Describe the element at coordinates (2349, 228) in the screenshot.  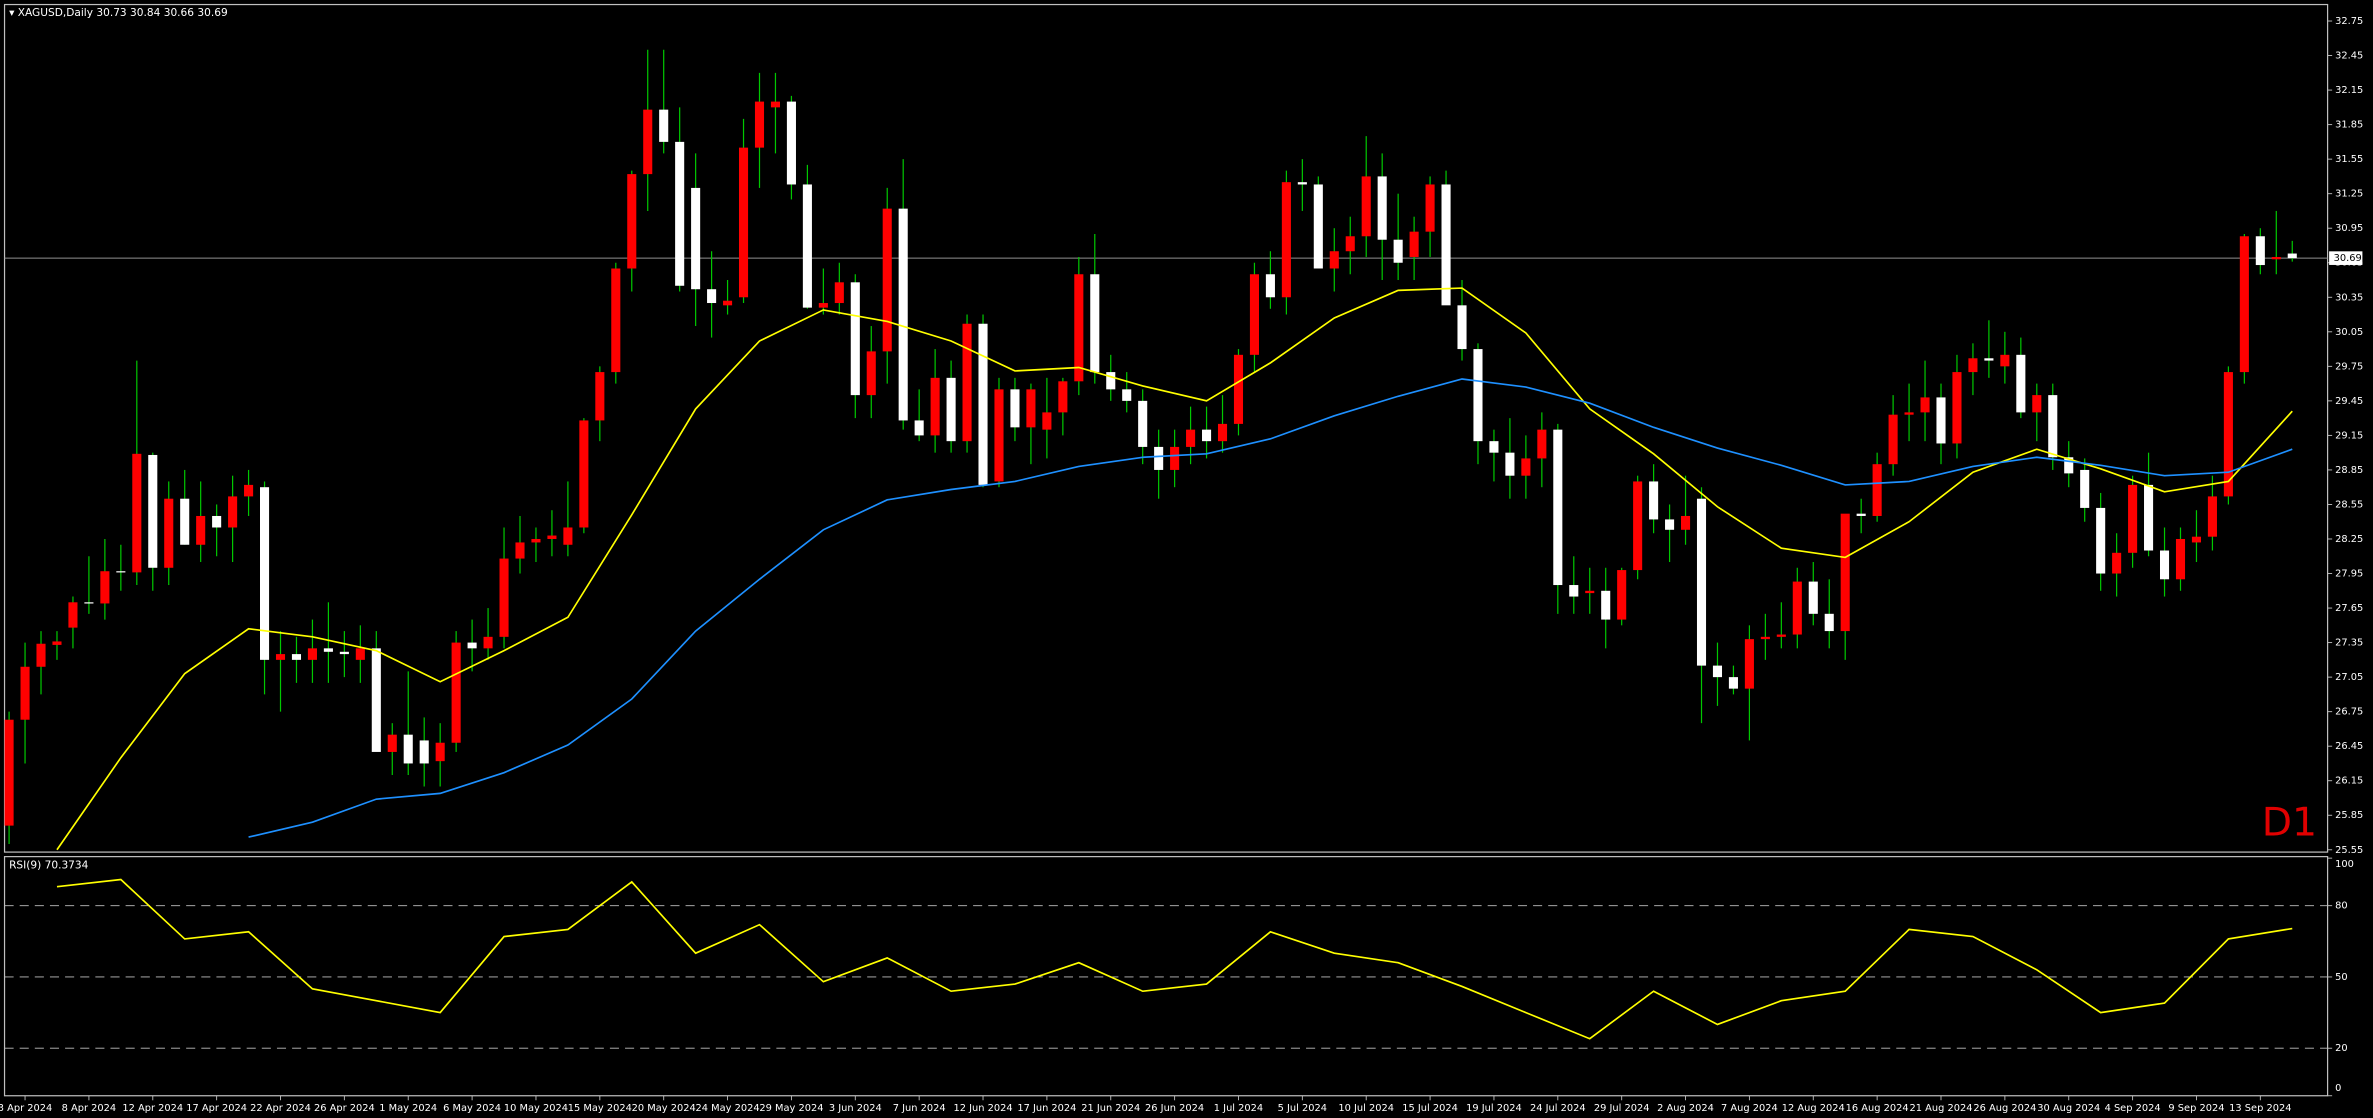
I see `y-tick-label: 30.95` at that location.